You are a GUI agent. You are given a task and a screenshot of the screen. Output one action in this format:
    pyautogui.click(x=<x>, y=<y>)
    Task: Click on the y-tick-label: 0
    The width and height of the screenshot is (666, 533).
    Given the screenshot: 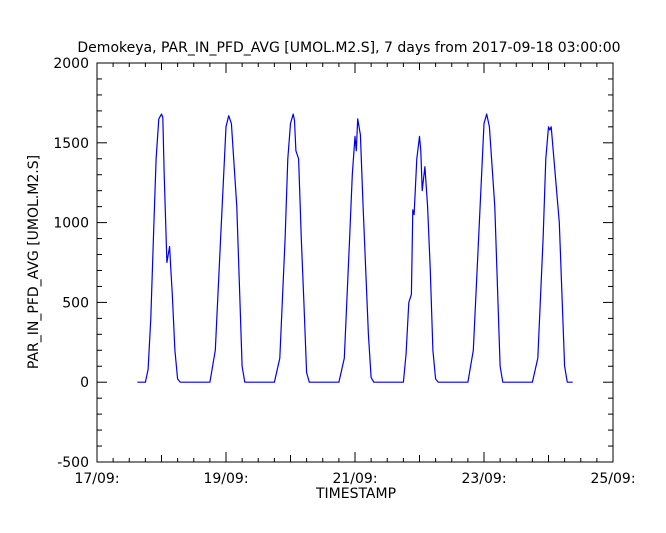 What is the action you would take?
    pyautogui.click(x=84, y=383)
    